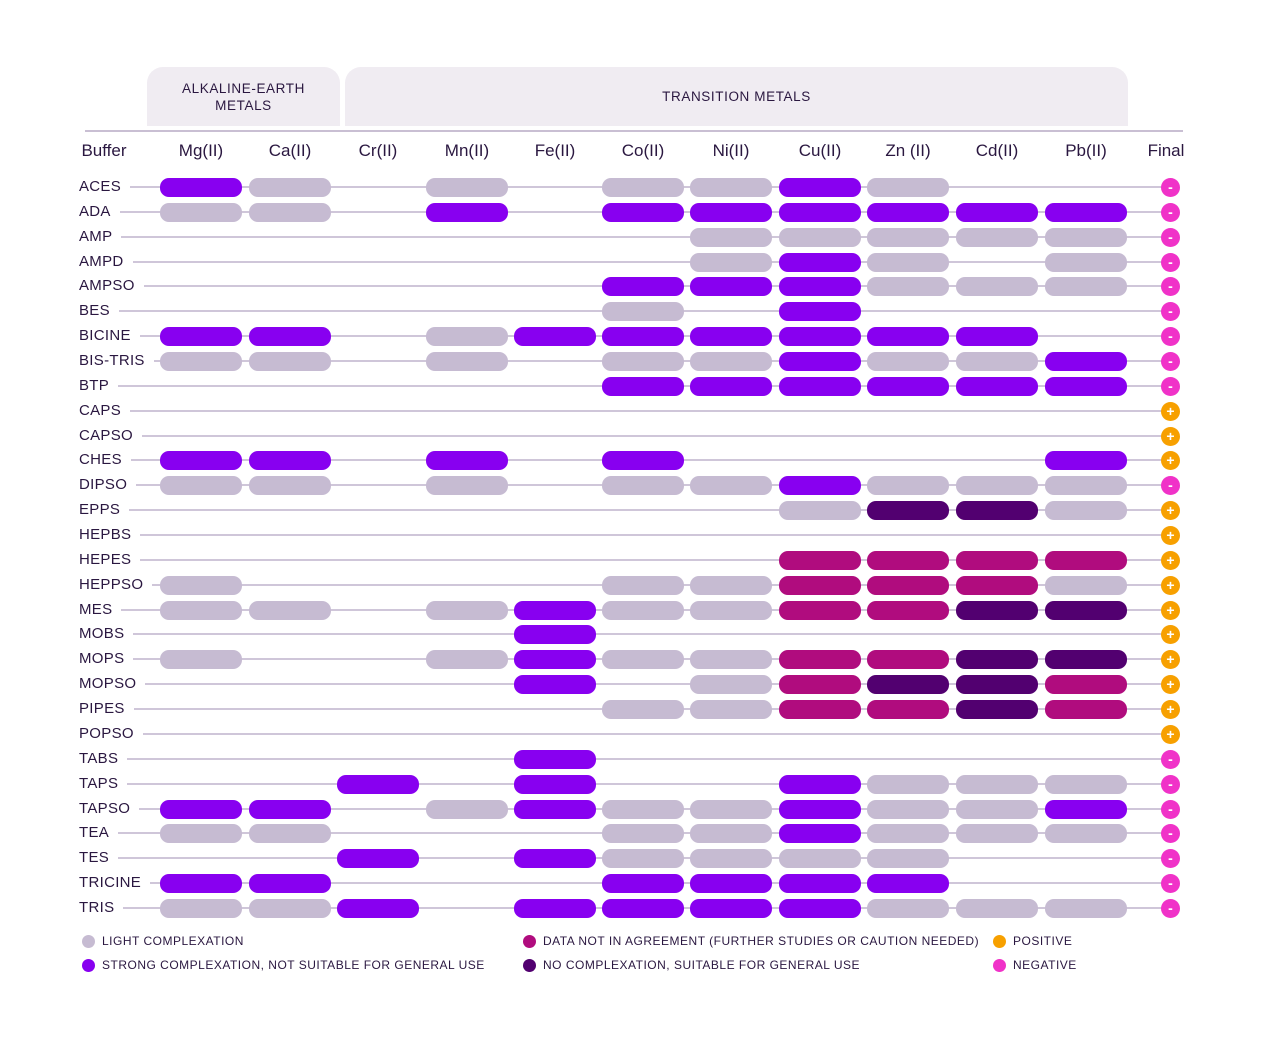  I want to click on column-header: Fe(II), so click(555, 150).